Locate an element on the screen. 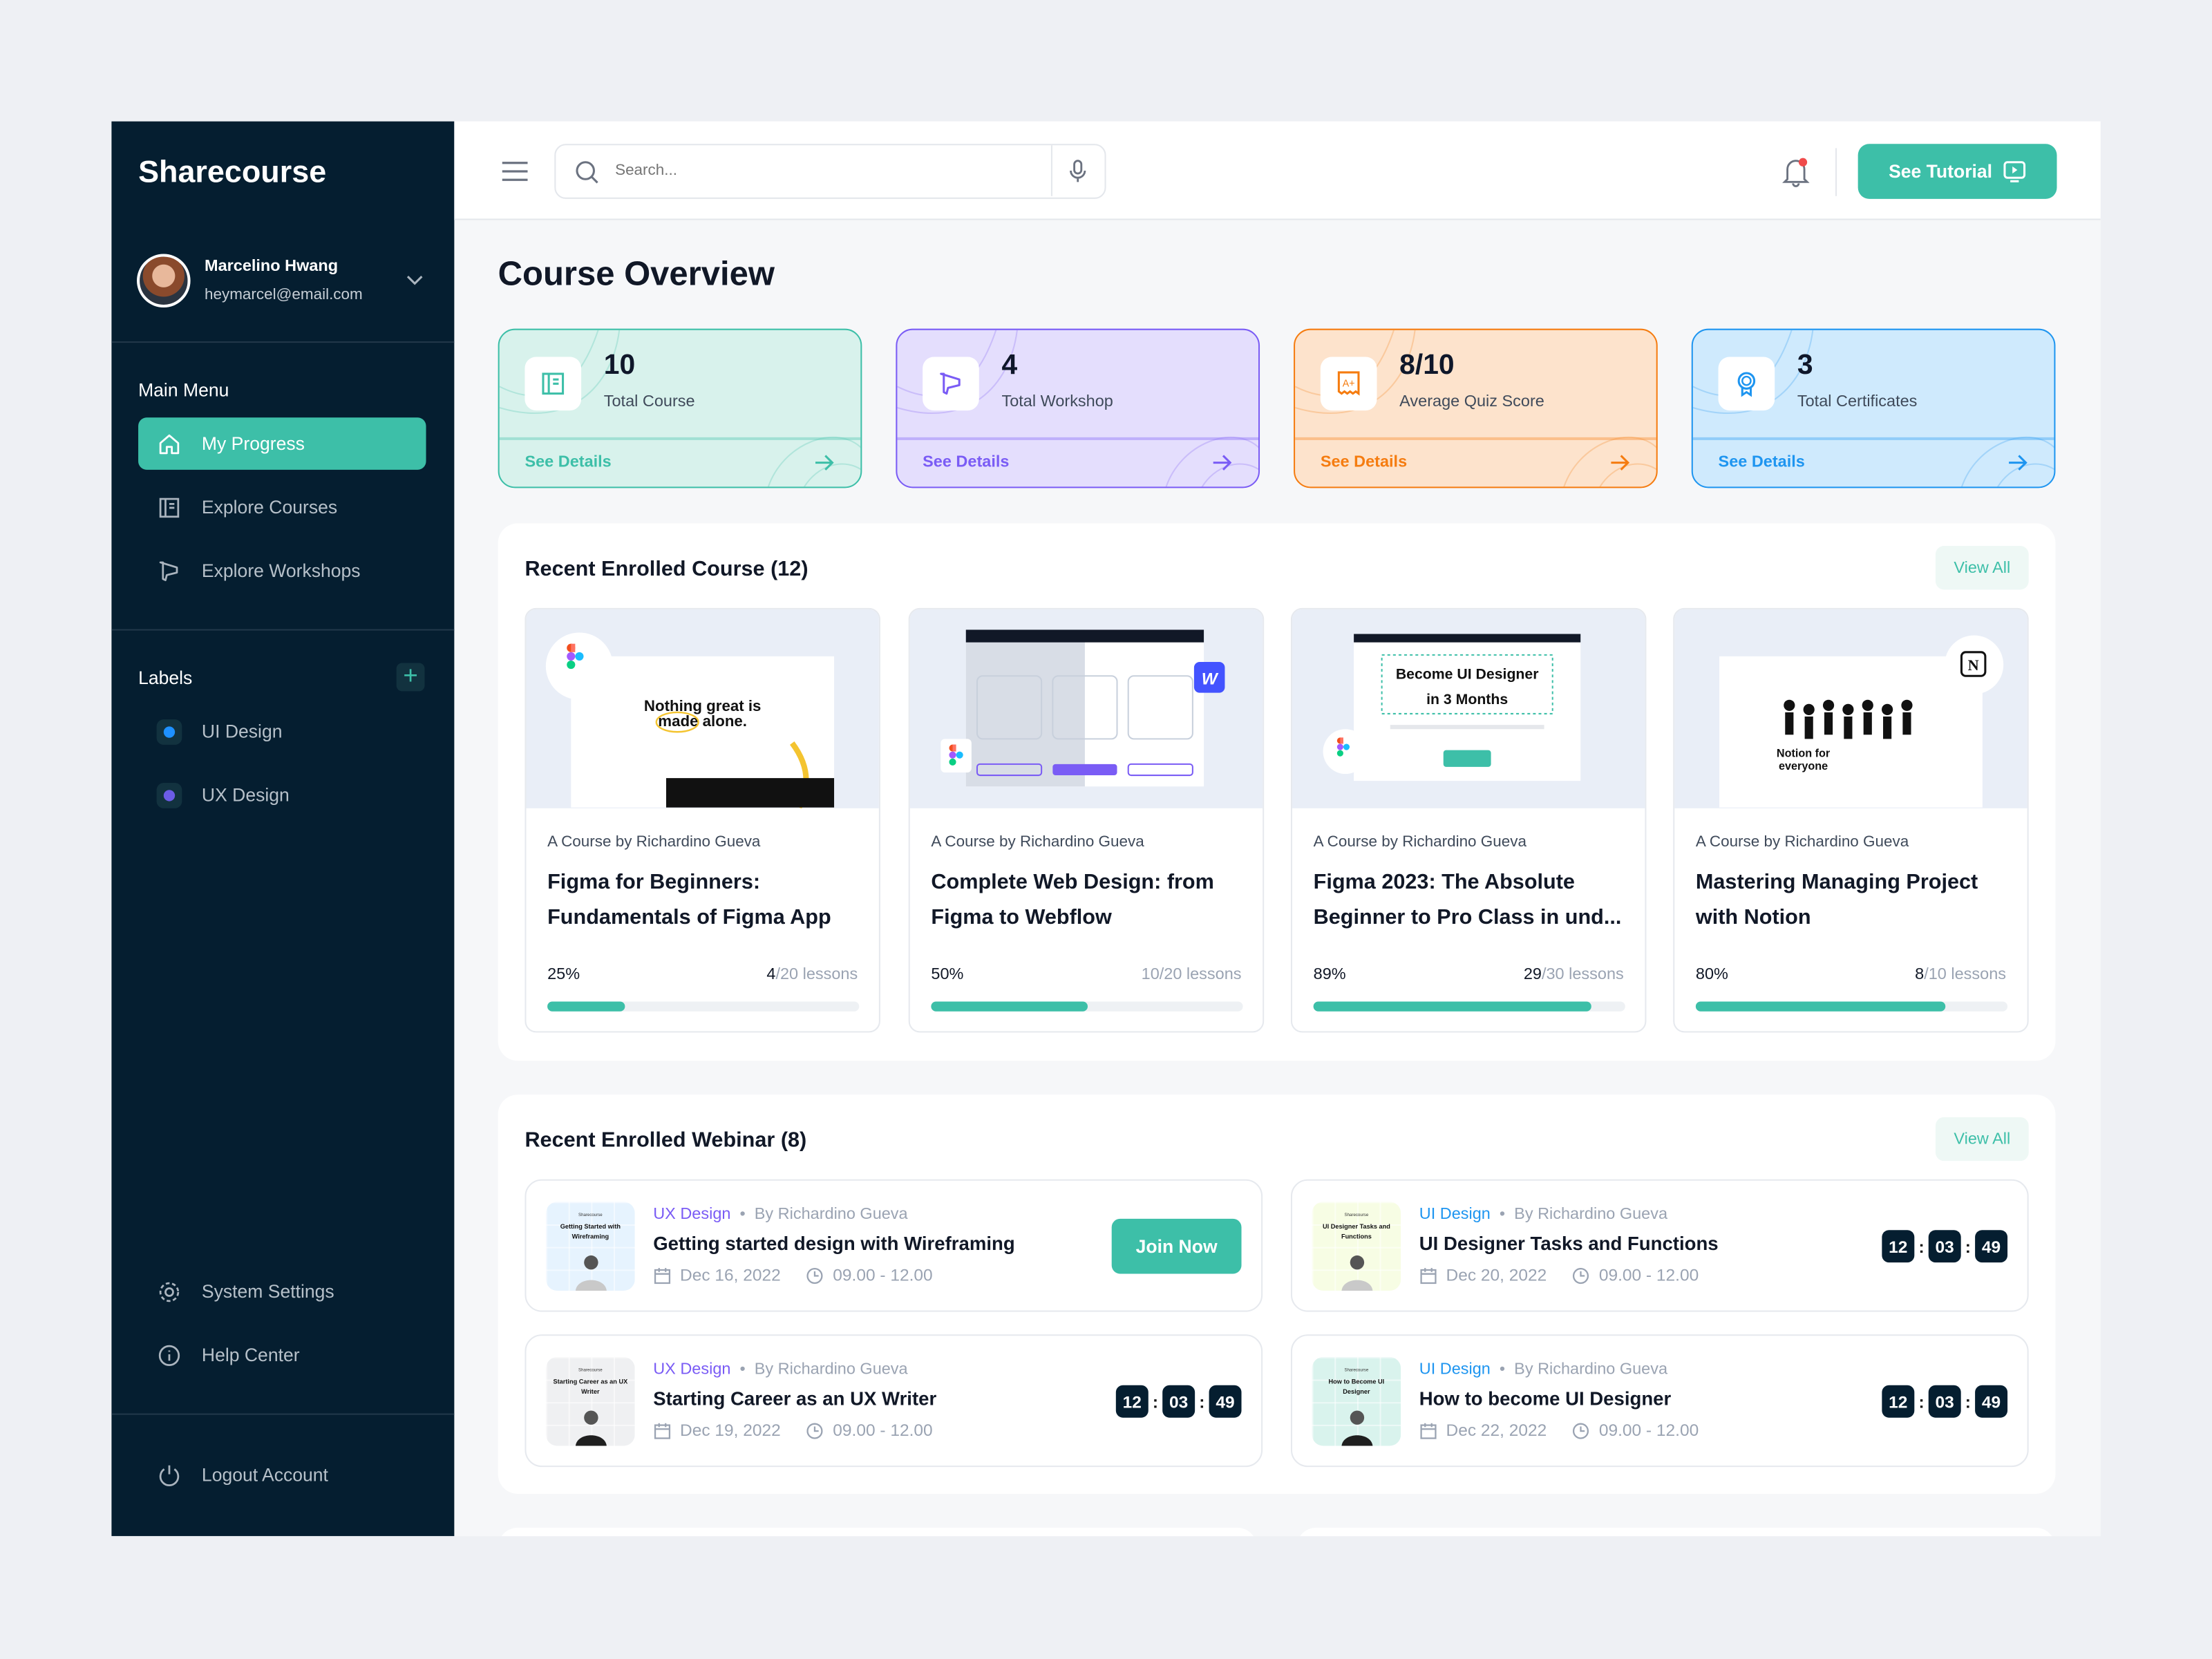 Image resolution: width=2212 pixels, height=1659 pixels. thumb-title: Getting Started with Wireframing is located at coordinates (590, 1231).